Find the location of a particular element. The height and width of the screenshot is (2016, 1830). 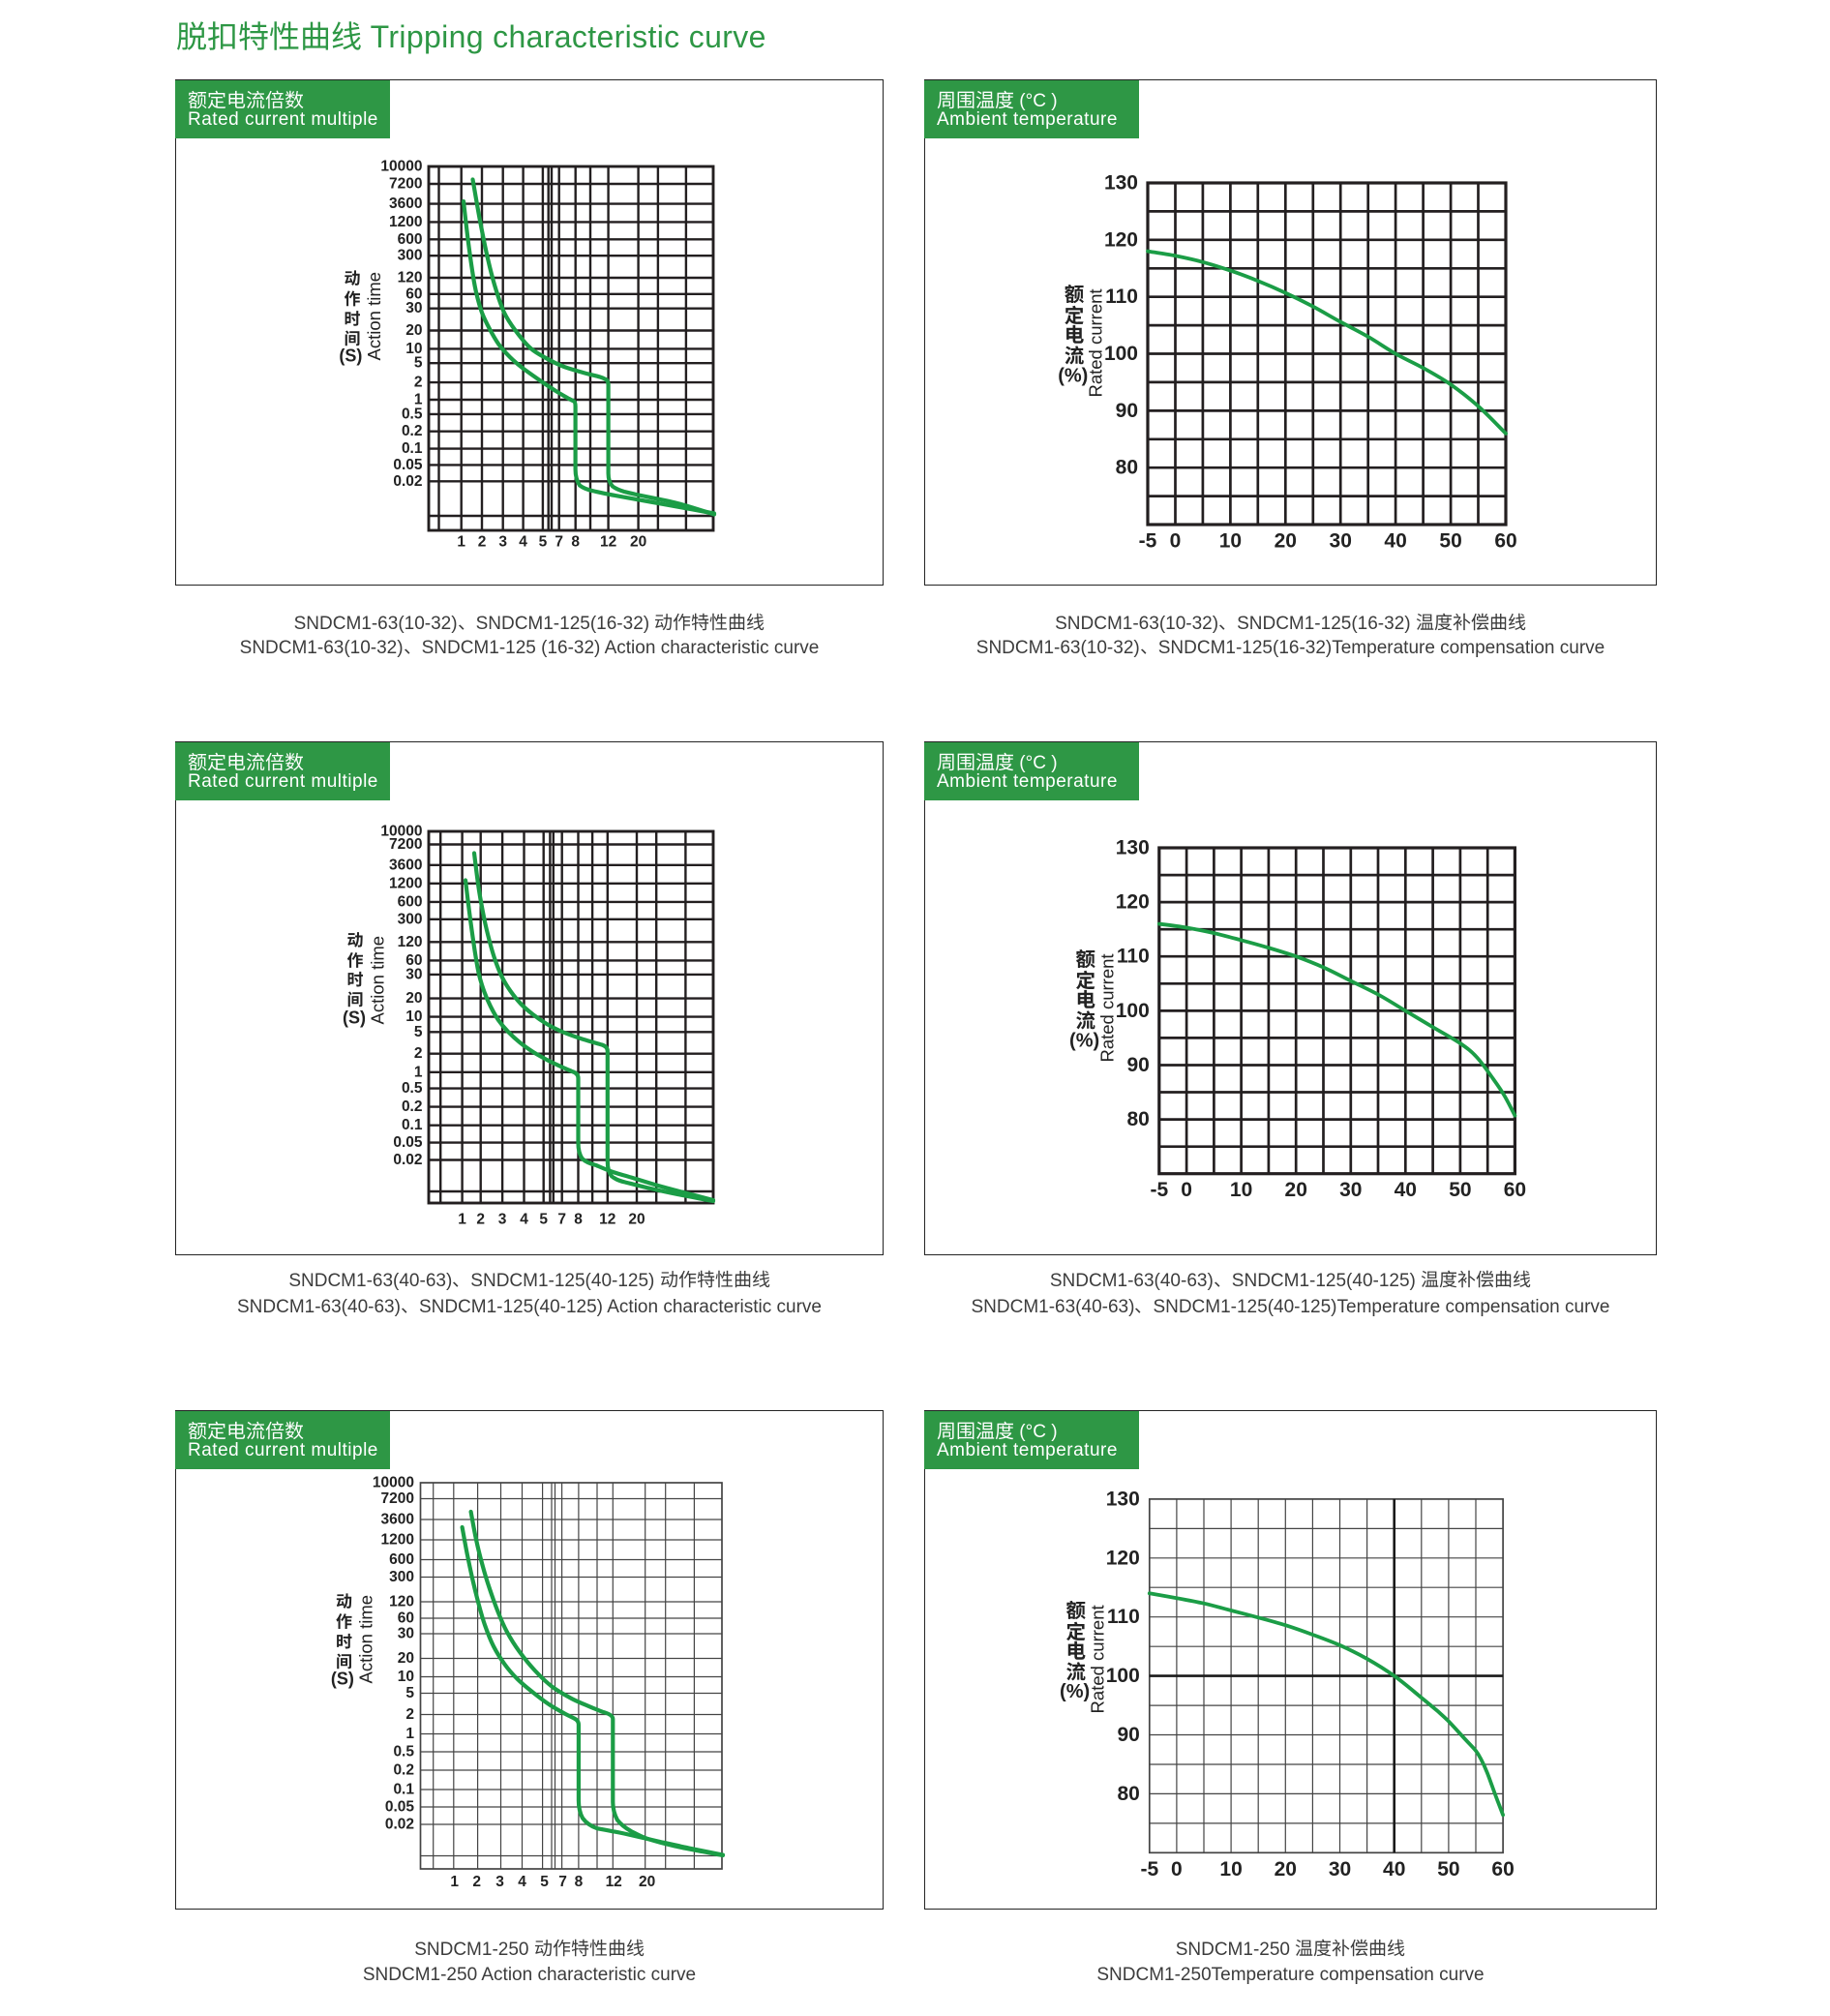

svg-text: 0.5 is located at coordinates (413, 1088).